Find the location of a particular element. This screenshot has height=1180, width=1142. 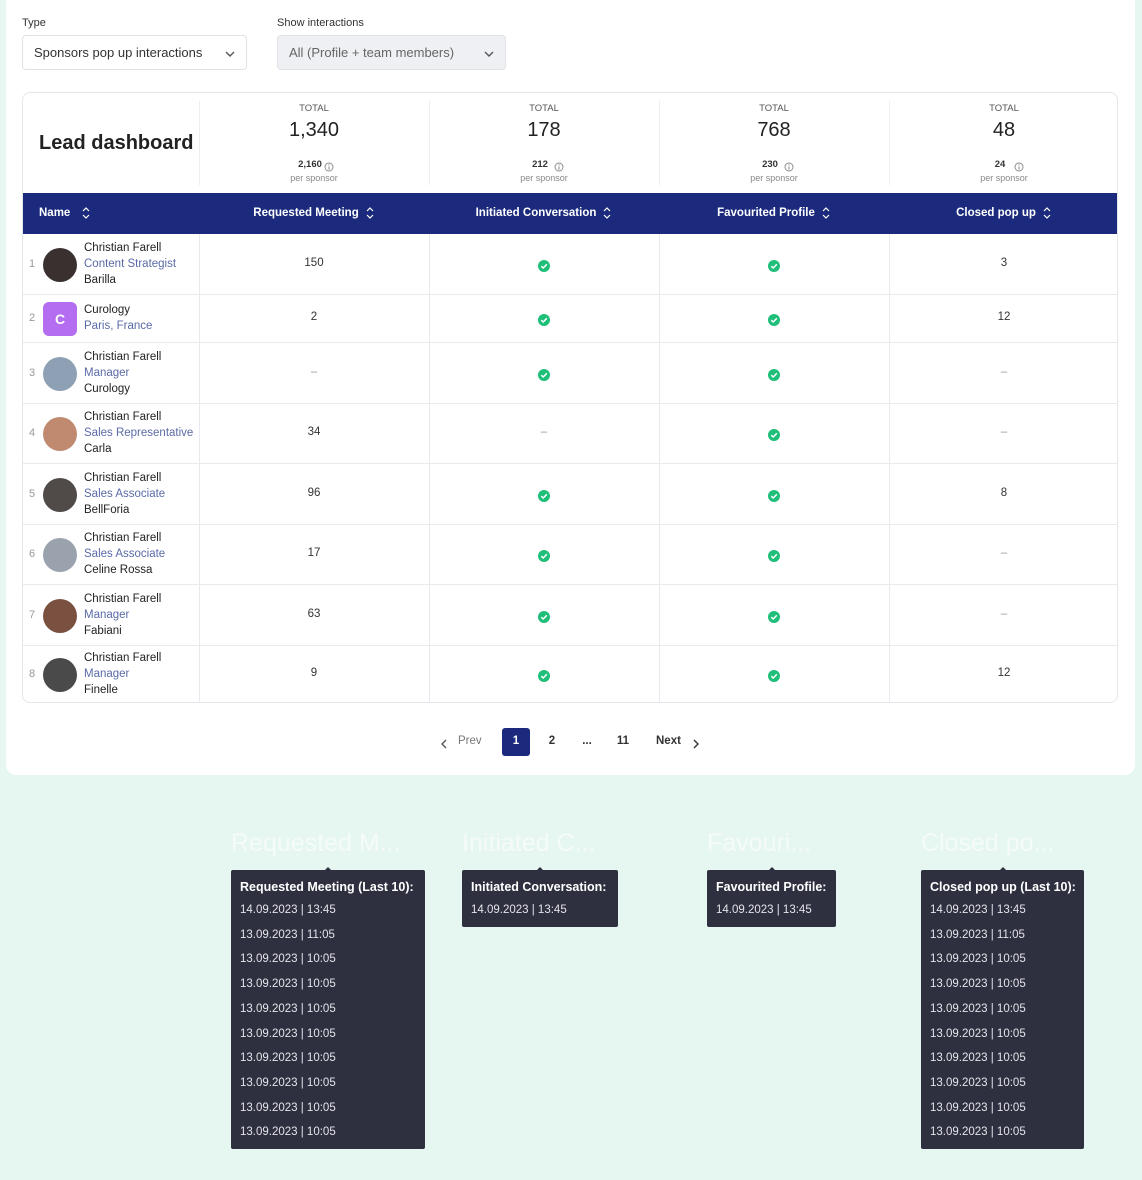

tooltip-arrow-svg is located at coordinates (771, 871).